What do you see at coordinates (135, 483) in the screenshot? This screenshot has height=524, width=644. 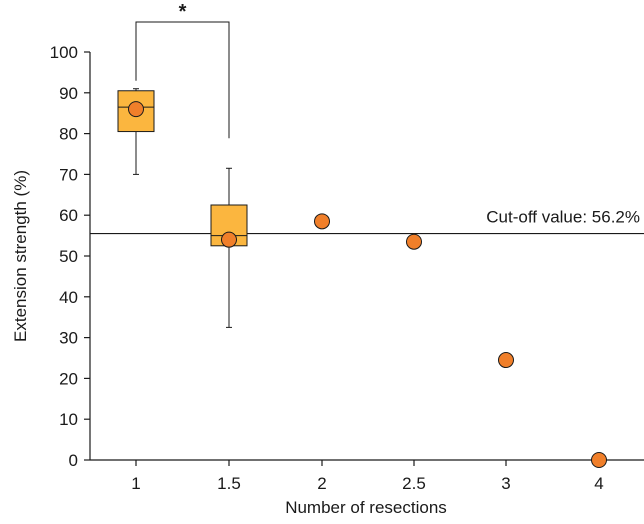 I see `x-tick-label: 1` at bounding box center [135, 483].